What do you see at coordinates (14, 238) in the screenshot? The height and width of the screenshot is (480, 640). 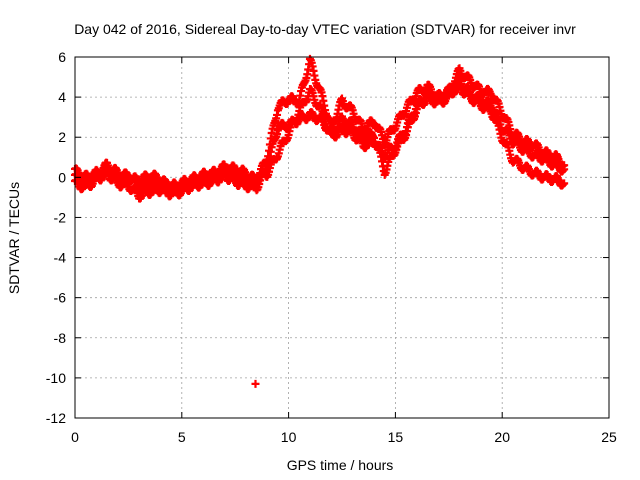 I see `y-axis-label: SDTVAR / TECUs` at bounding box center [14, 238].